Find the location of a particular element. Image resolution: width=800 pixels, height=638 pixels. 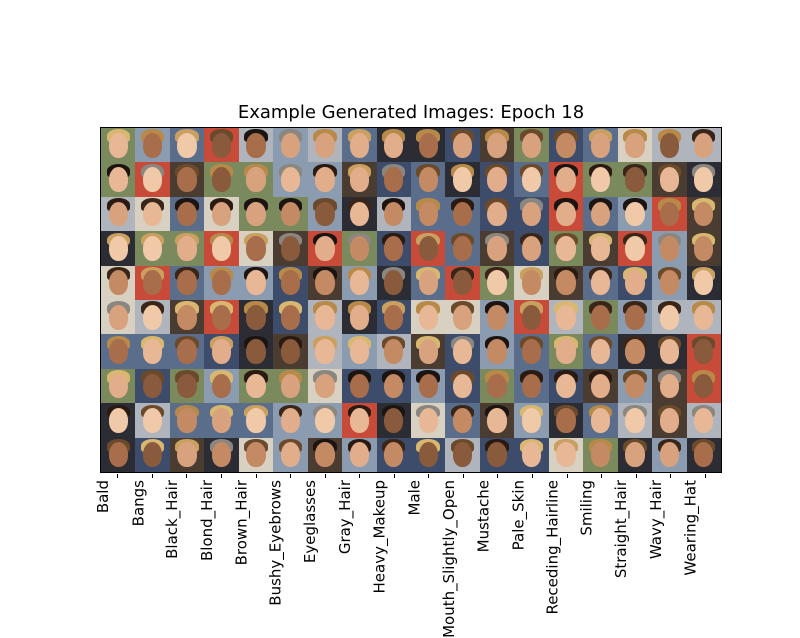

attribute-label-text: Black_Hair is located at coordinates (172, 519).